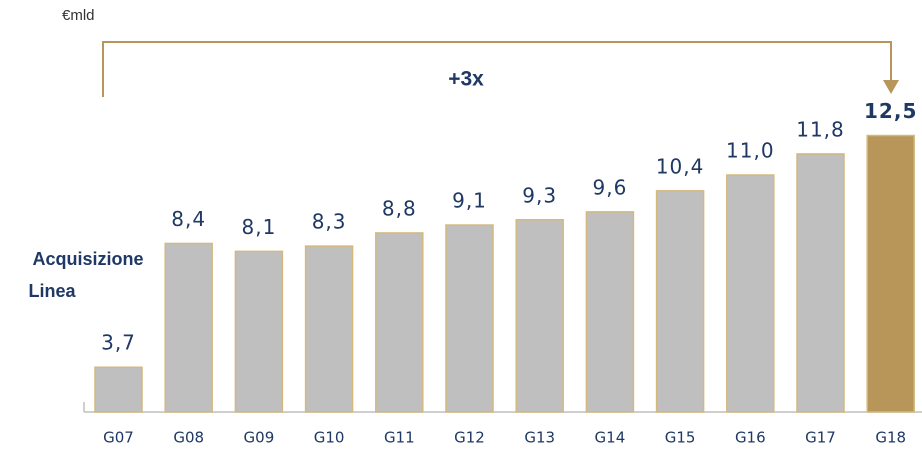 This screenshot has width=922, height=453. Describe the element at coordinates (680, 166) in the screenshot. I see `value-label: 10,4` at that location.